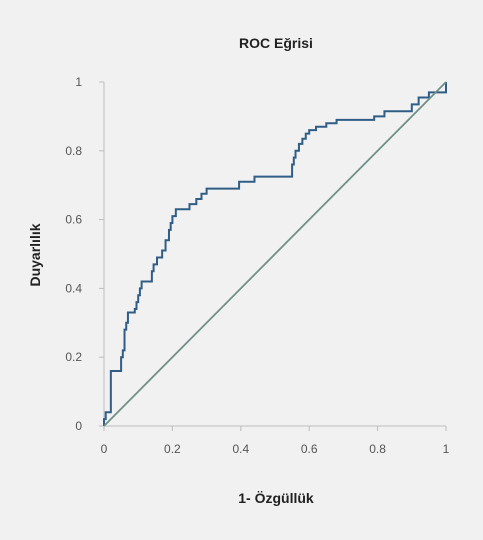  I want to click on x-tick-label: 0.6, so click(309, 449).